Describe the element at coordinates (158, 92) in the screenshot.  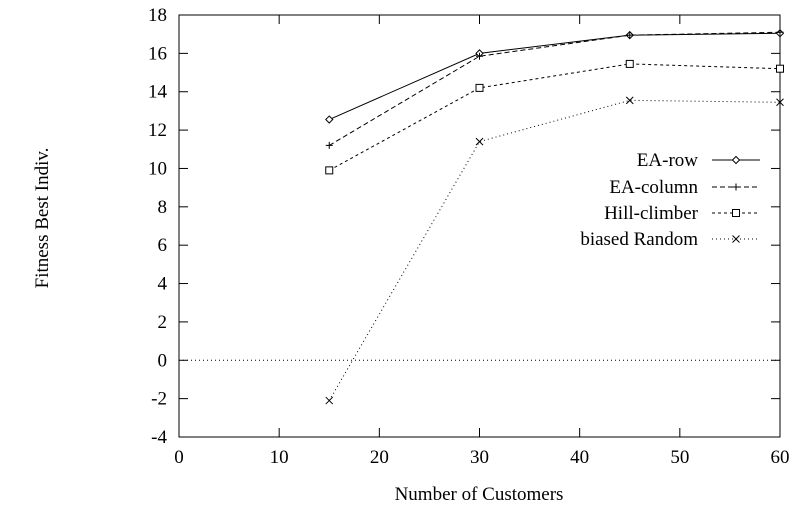
I see `y-tick-label: 14` at that location.